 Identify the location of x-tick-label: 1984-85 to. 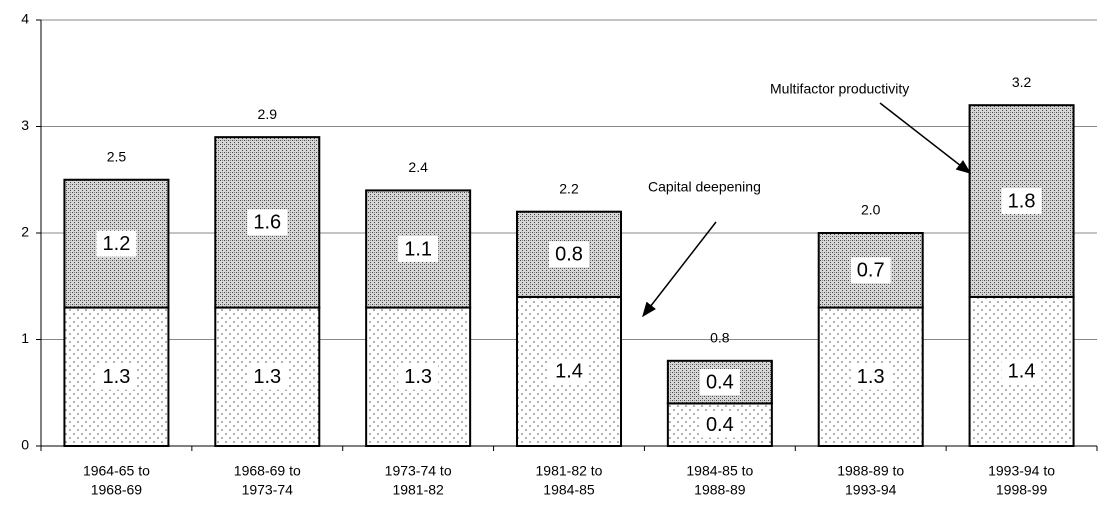
(719, 471).